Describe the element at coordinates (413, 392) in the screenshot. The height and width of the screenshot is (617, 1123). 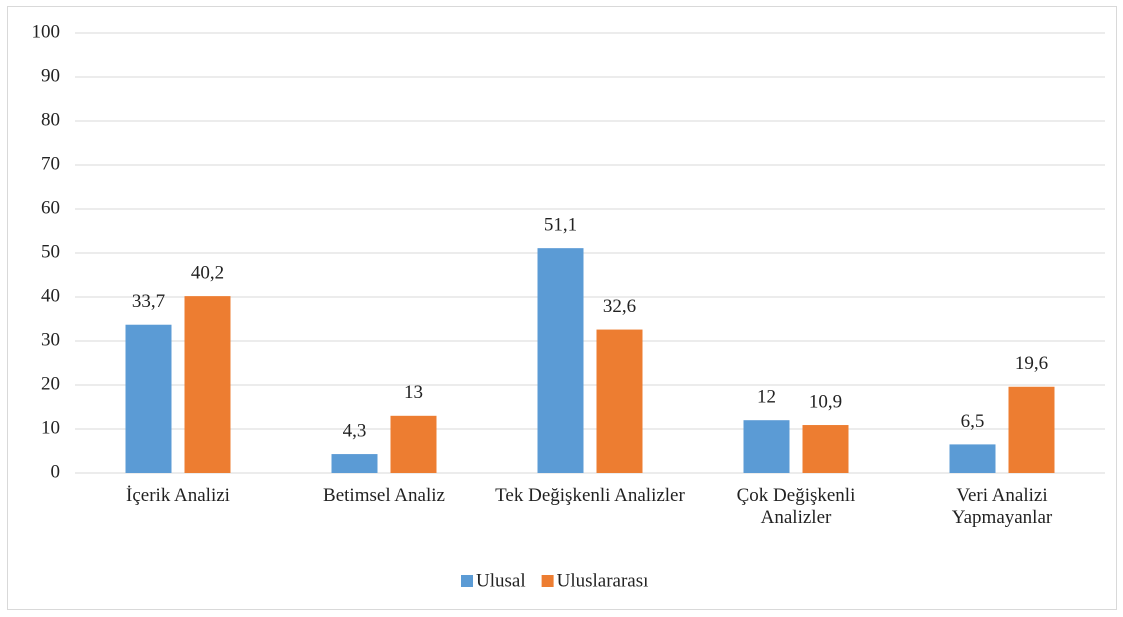
I see `data-label: 13` at that location.